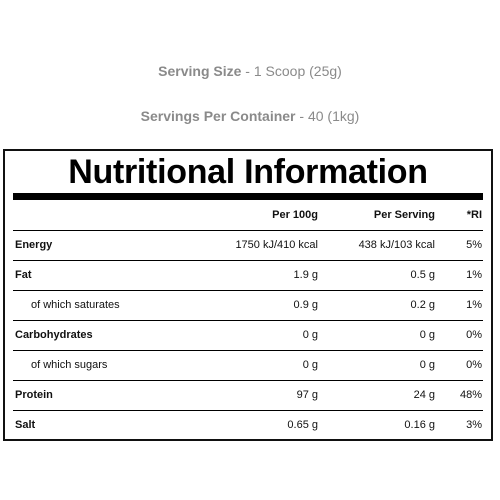 The width and height of the screenshot is (500, 500). I want to click on nutrient-name: Fat, so click(23, 275).